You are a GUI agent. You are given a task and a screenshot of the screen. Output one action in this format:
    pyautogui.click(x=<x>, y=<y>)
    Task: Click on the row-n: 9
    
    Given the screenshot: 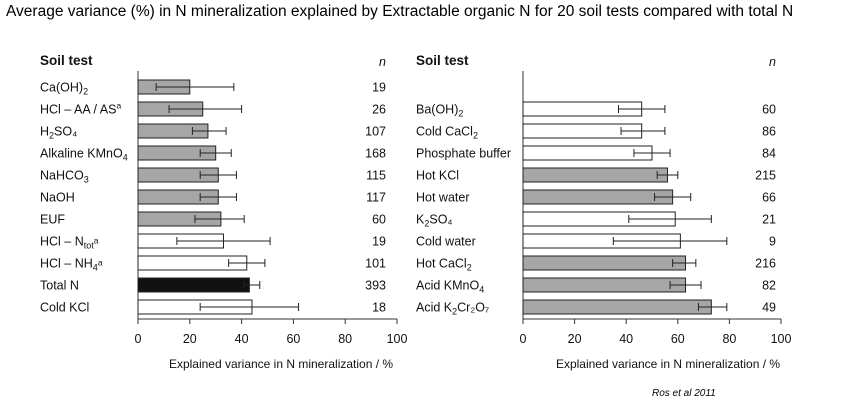 What is the action you would take?
    pyautogui.click(x=772, y=242)
    